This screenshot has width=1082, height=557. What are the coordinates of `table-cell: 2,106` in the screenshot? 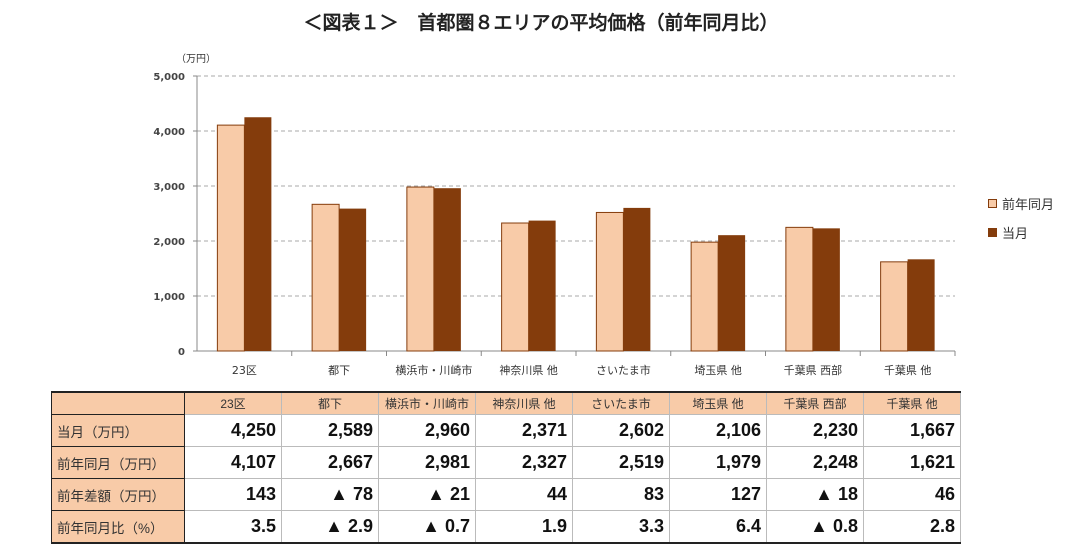 It's located at (718, 430).